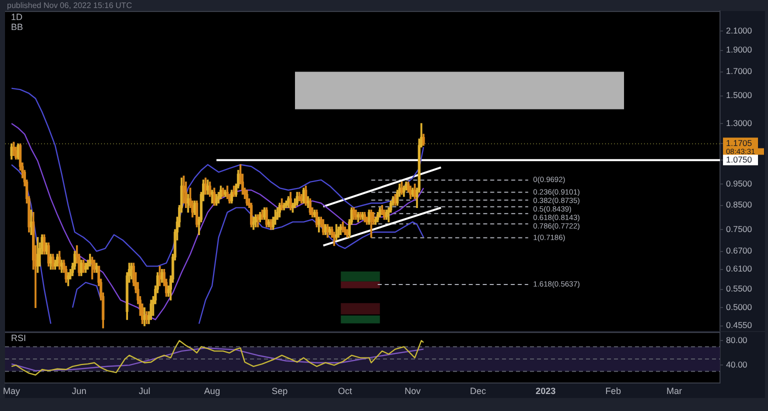 This screenshot has height=411, width=768. What do you see at coordinates (739, 71) in the screenshot?
I see `y-tick-label: 1.7000` at bounding box center [739, 71].